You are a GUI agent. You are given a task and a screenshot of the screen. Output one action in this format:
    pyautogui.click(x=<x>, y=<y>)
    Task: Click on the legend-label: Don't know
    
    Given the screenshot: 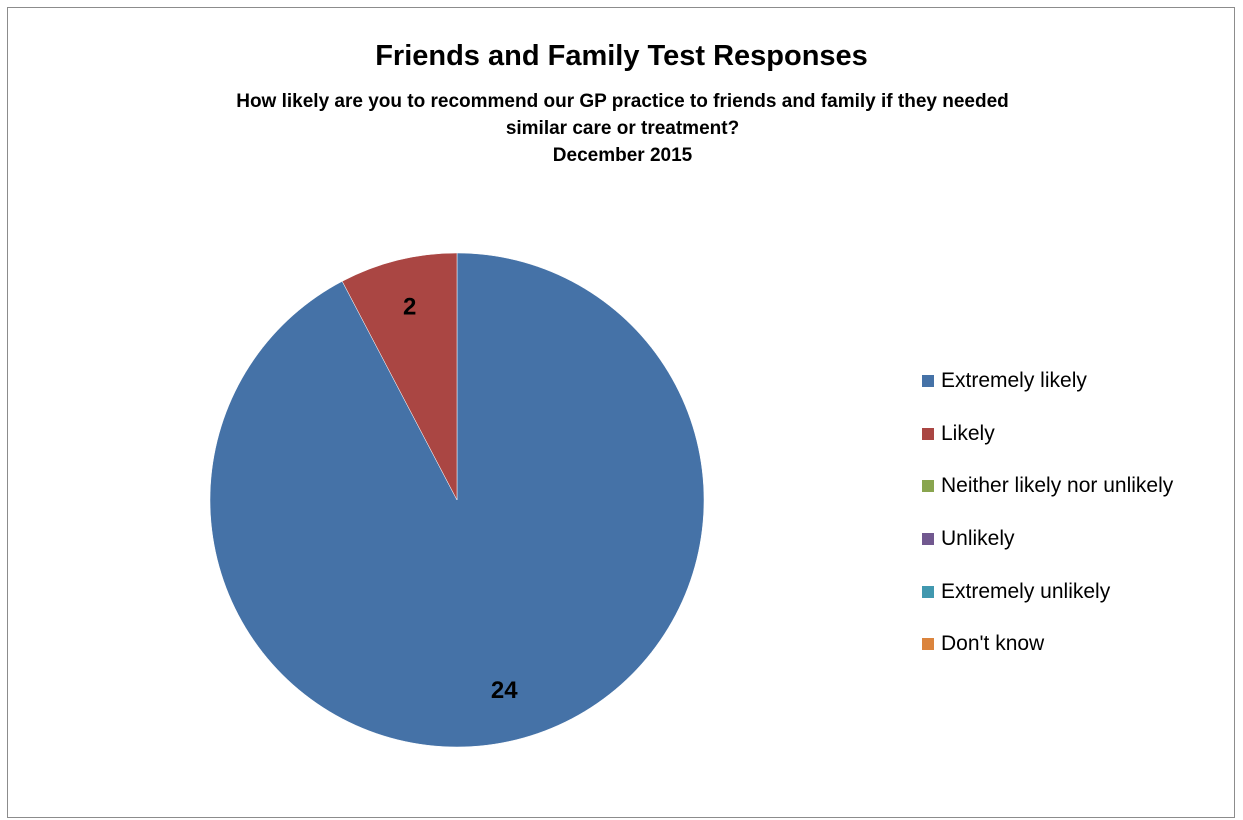 What is the action you would take?
    pyautogui.click(x=993, y=644)
    